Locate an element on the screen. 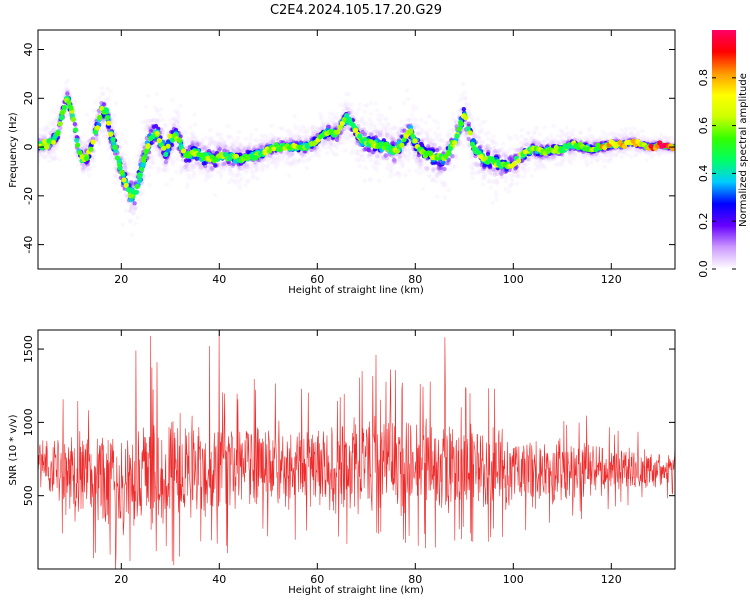  frequency-ytick-label: 40 is located at coordinates (28, 50).